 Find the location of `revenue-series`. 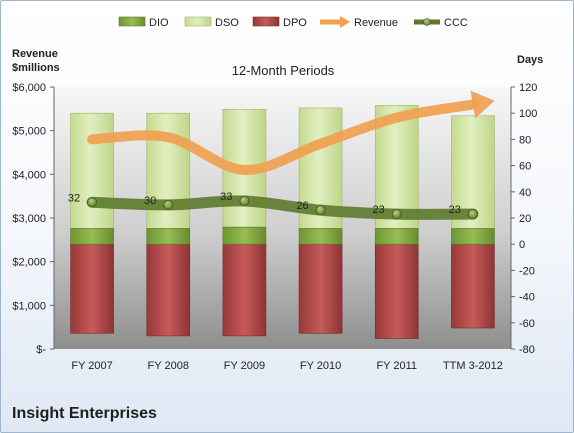

revenue-series is located at coordinates (291, 132).